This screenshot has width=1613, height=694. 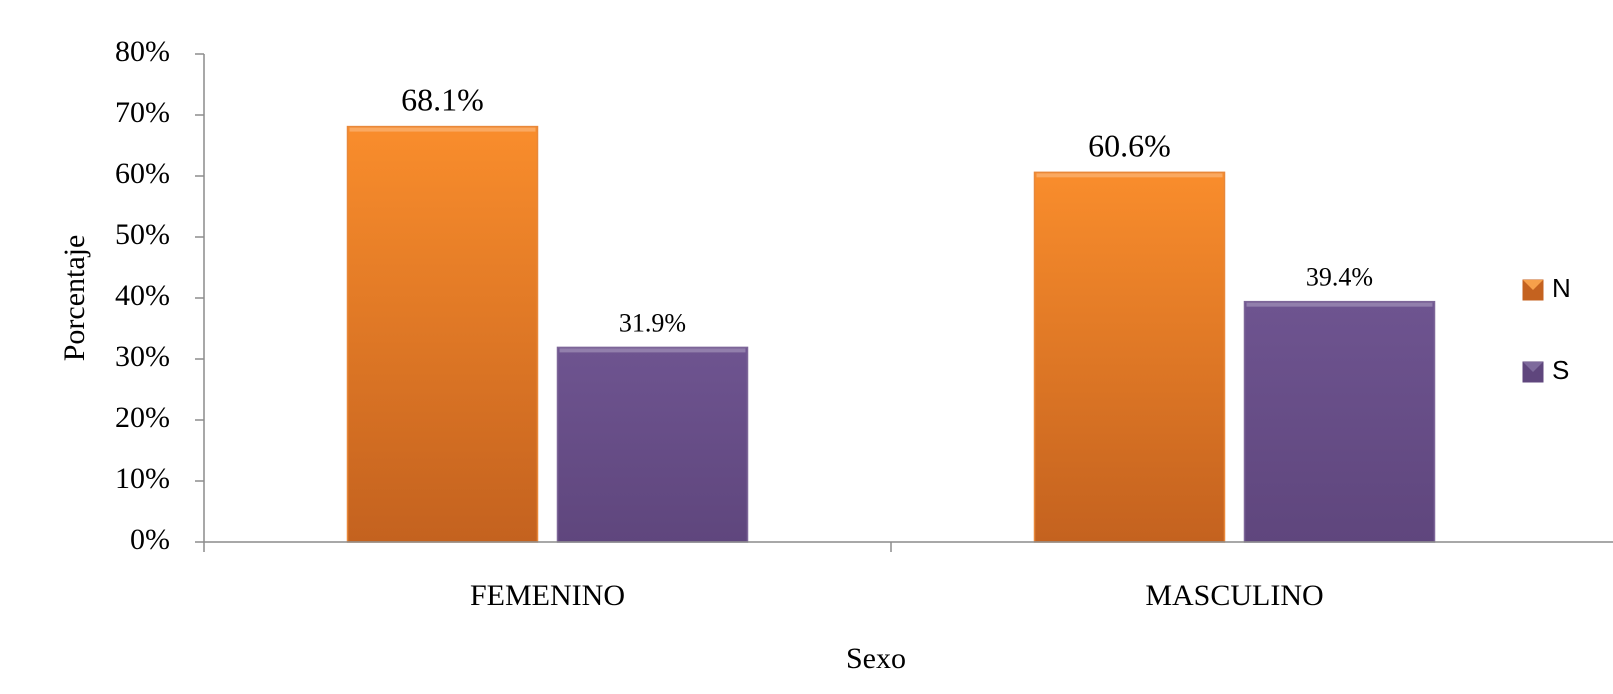 What do you see at coordinates (1560, 370) in the screenshot?
I see `legend-label: S` at bounding box center [1560, 370].